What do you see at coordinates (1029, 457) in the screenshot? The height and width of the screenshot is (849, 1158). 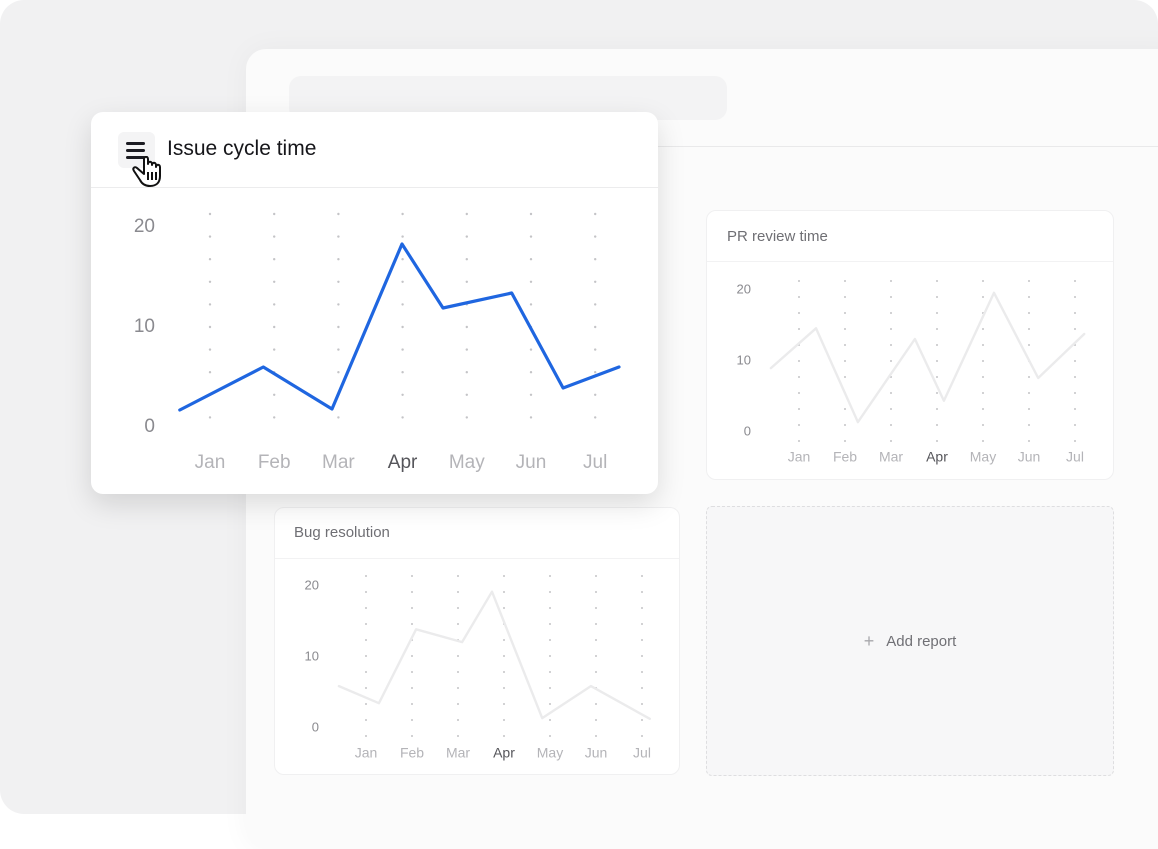 I see `x-tick-label: Jun` at bounding box center [1029, 457].